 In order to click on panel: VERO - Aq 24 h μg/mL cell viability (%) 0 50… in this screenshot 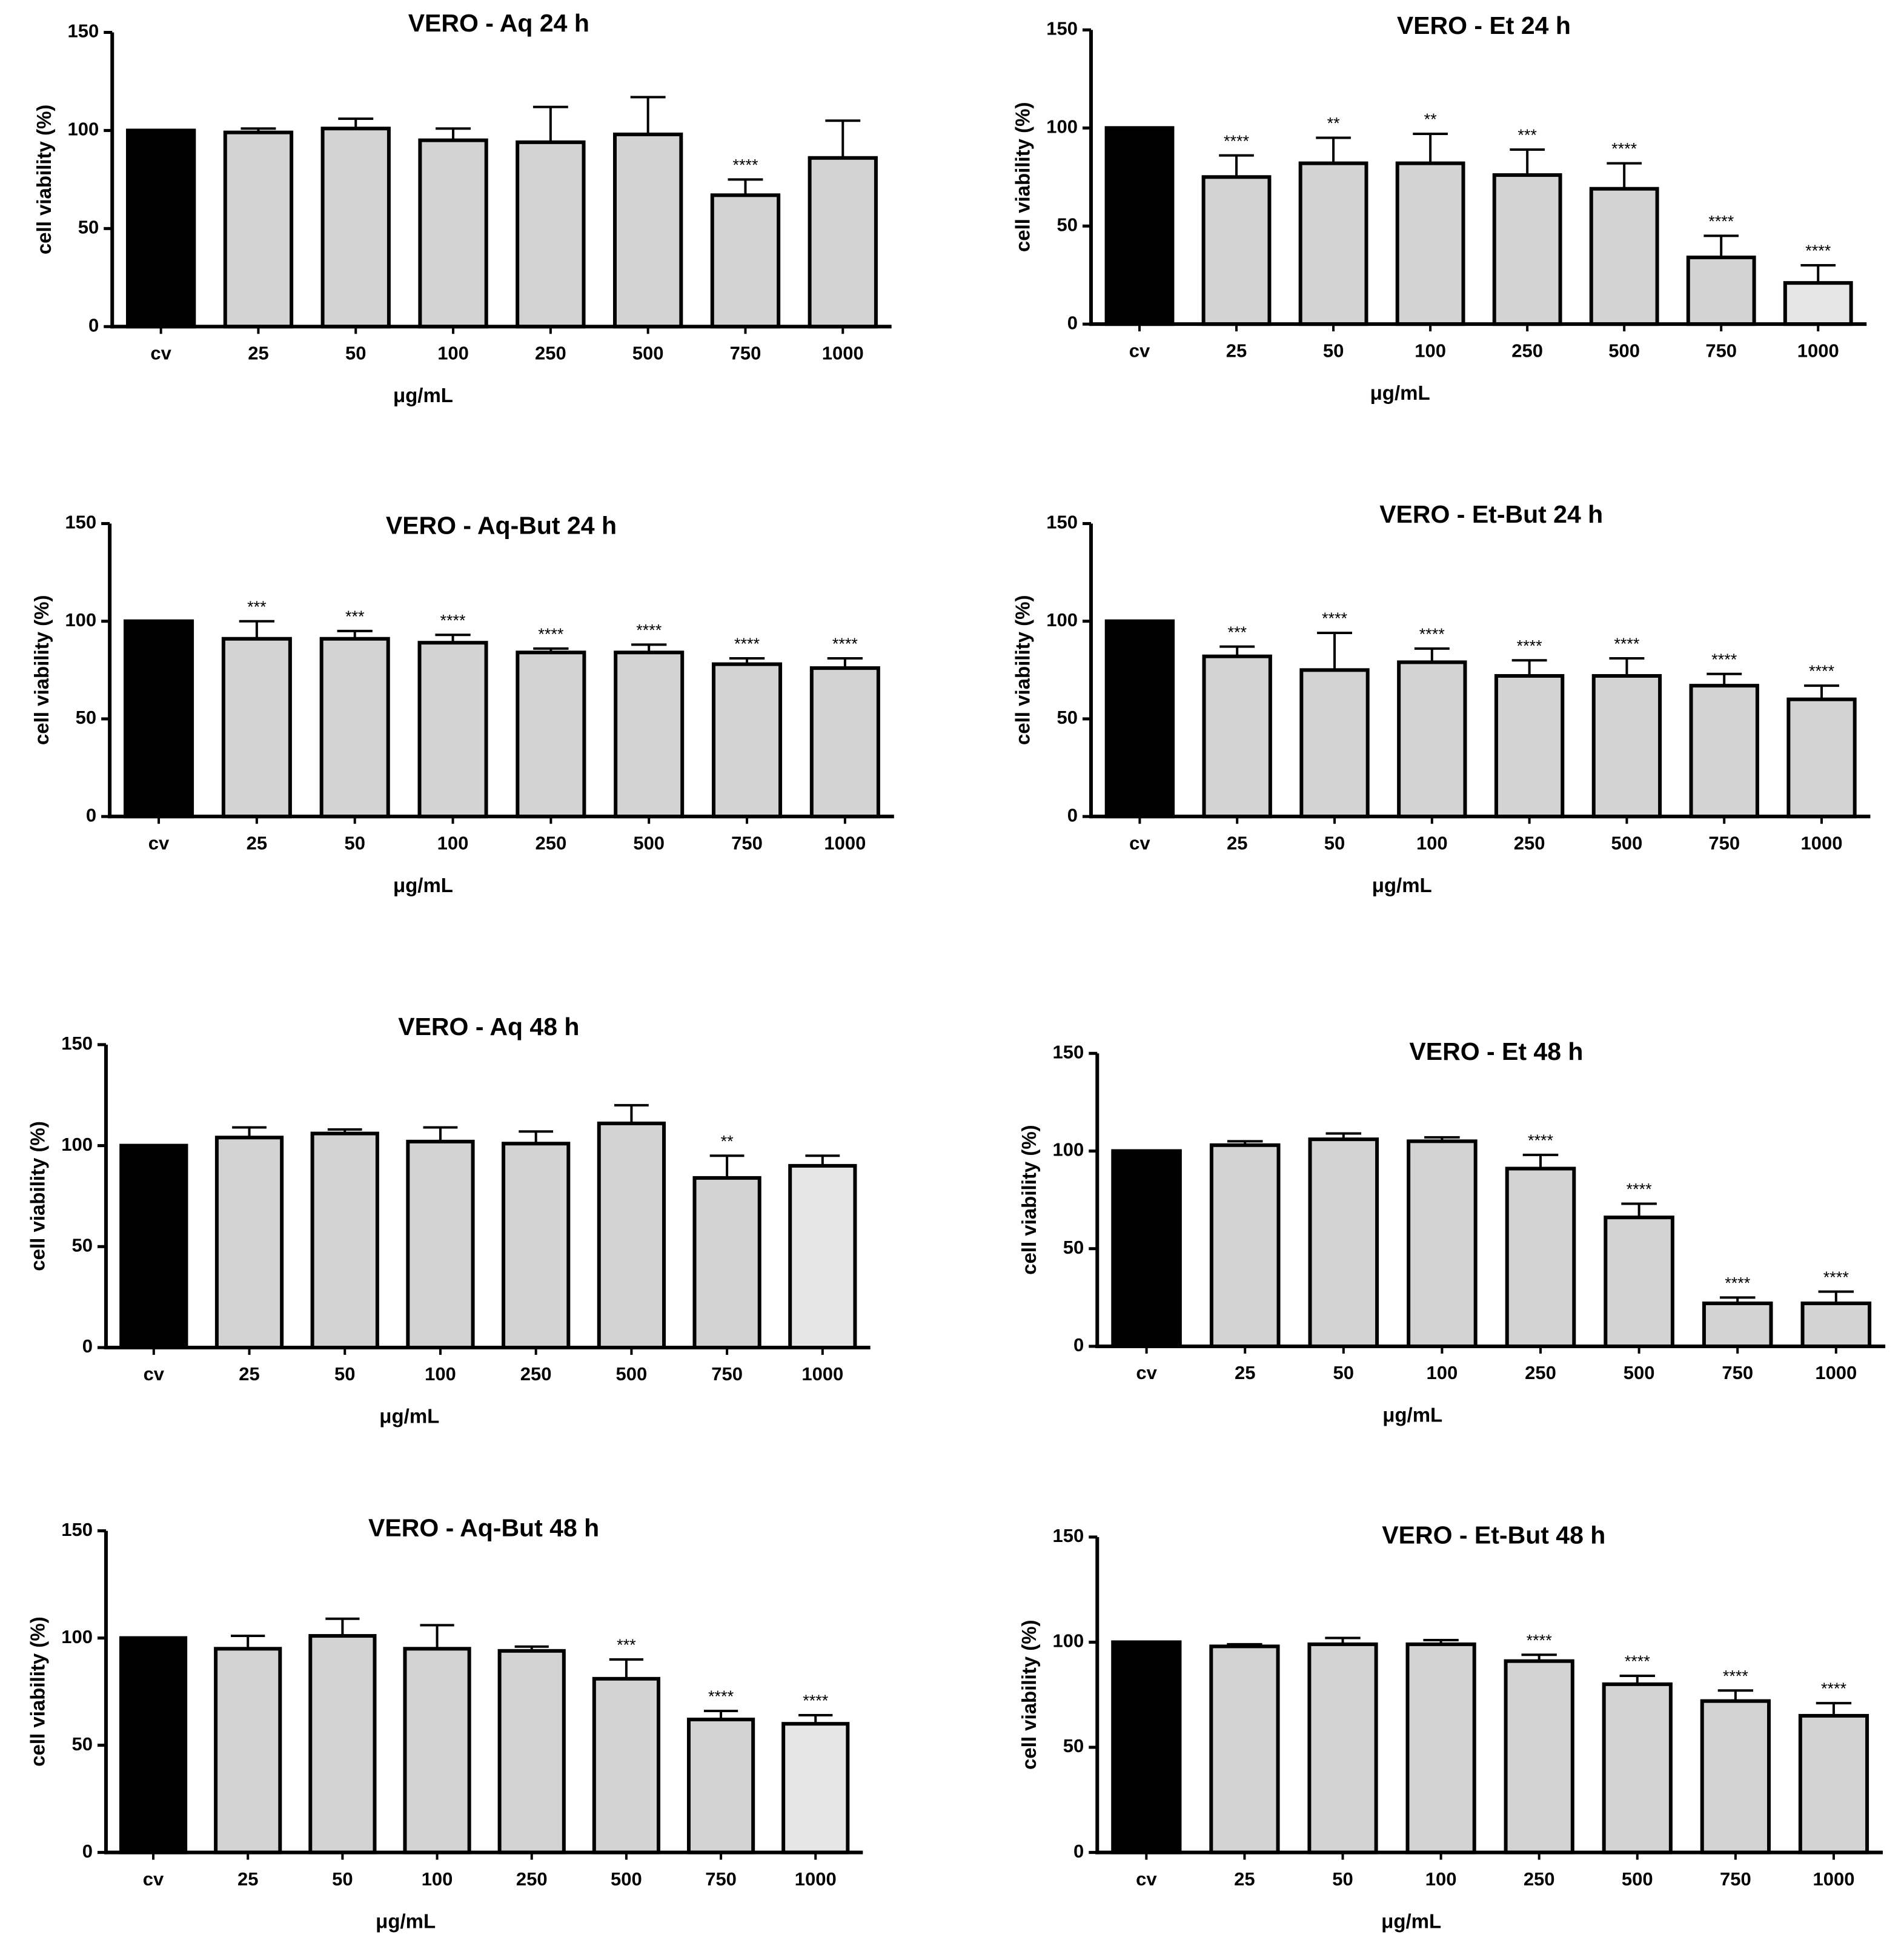, I will do `click(462, 207)`.